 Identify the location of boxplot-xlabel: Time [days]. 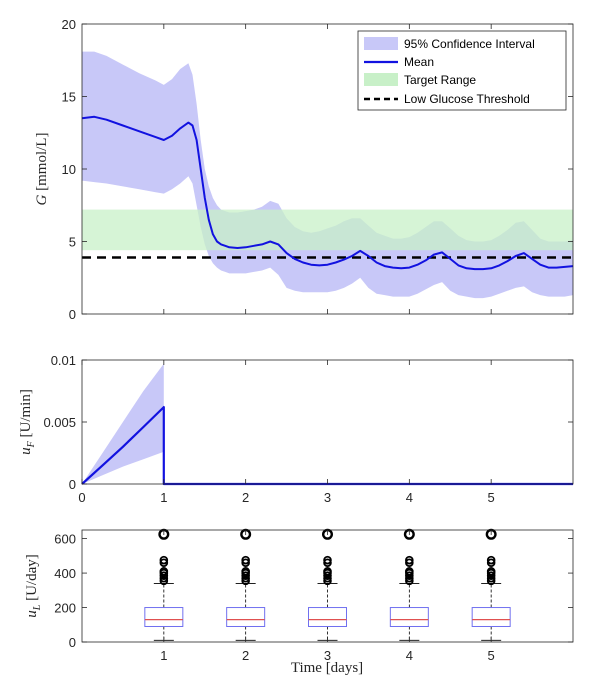
(327, 668).